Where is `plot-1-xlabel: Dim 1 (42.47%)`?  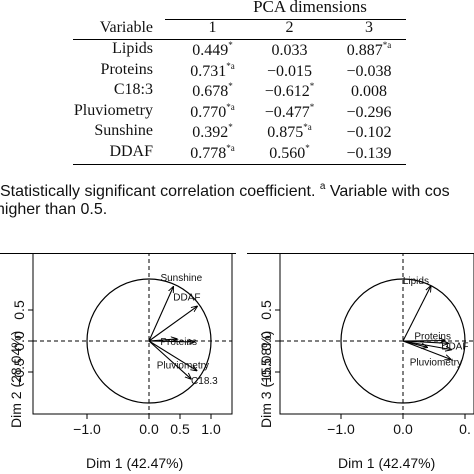
plot-1-xlabel: Dim 1 (42.47%) is located at coordinates (135, 463).